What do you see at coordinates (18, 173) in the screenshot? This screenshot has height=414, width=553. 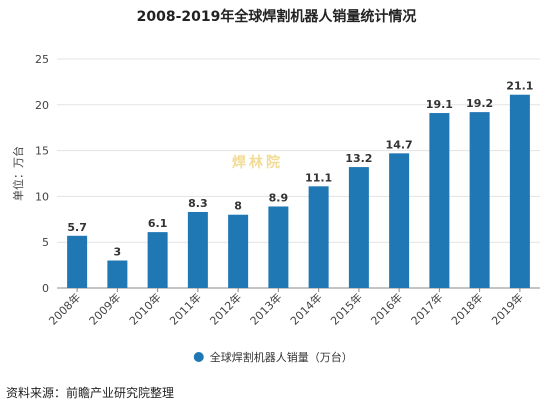 I see `y-axis-label: 单位：万台` at bounding box center [18, 173].